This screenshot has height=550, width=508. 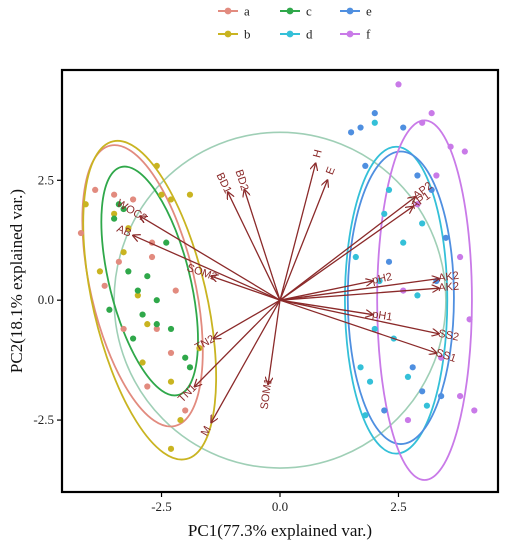 What do you see at coordinates (280, 506) in the screenshot?
I see `x-tick-label: 0.0` at bounding box center [280, 506].